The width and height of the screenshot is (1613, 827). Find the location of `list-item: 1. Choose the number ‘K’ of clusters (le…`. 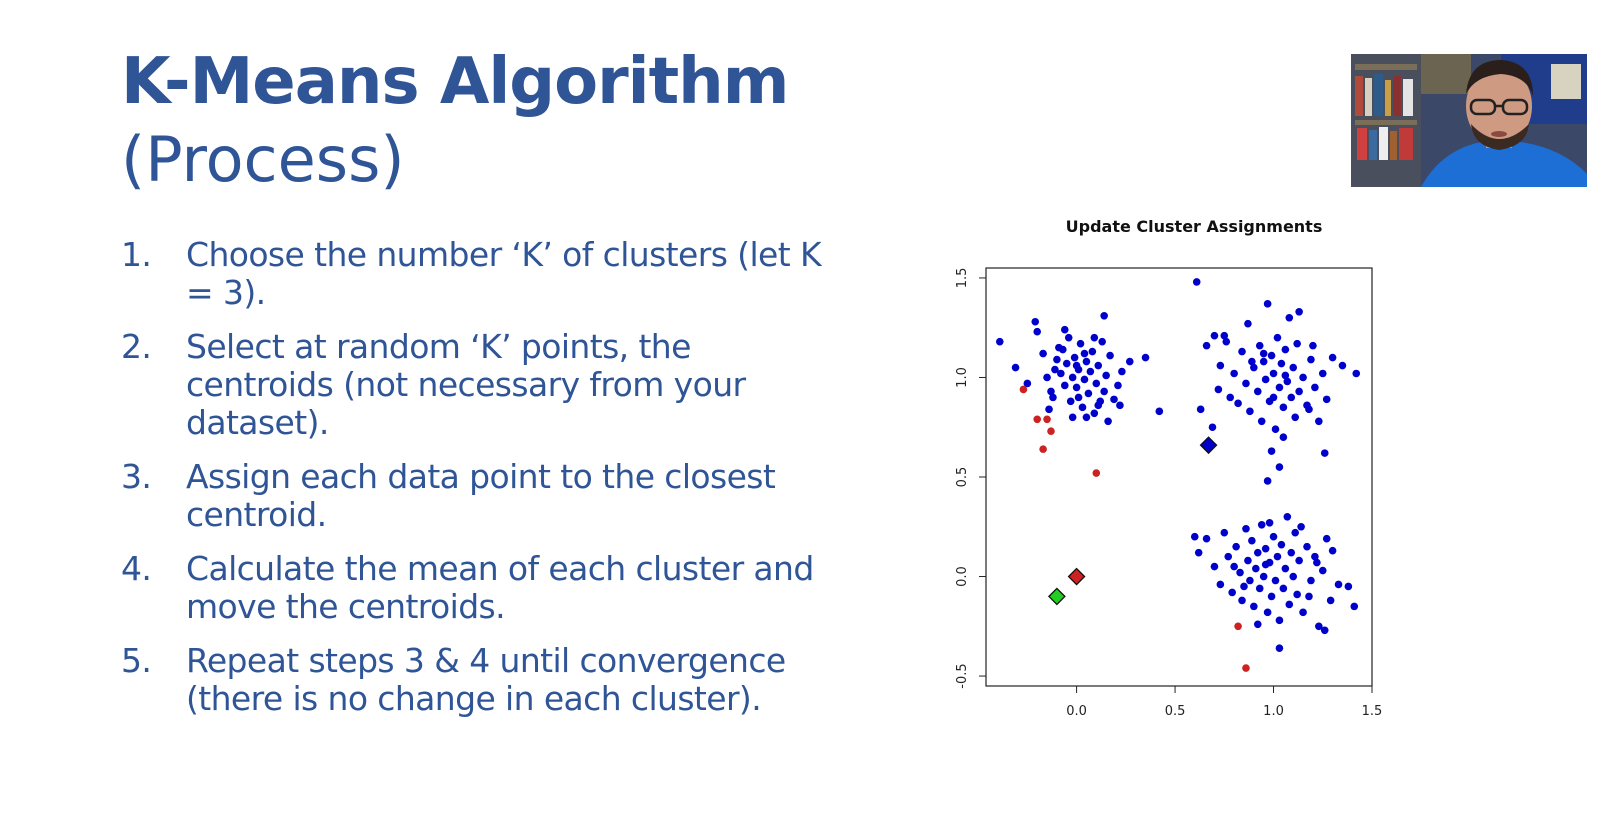

list-item: 1. Choose the number ‘K’ of clusters (le… is located at coordinates (471, 273).